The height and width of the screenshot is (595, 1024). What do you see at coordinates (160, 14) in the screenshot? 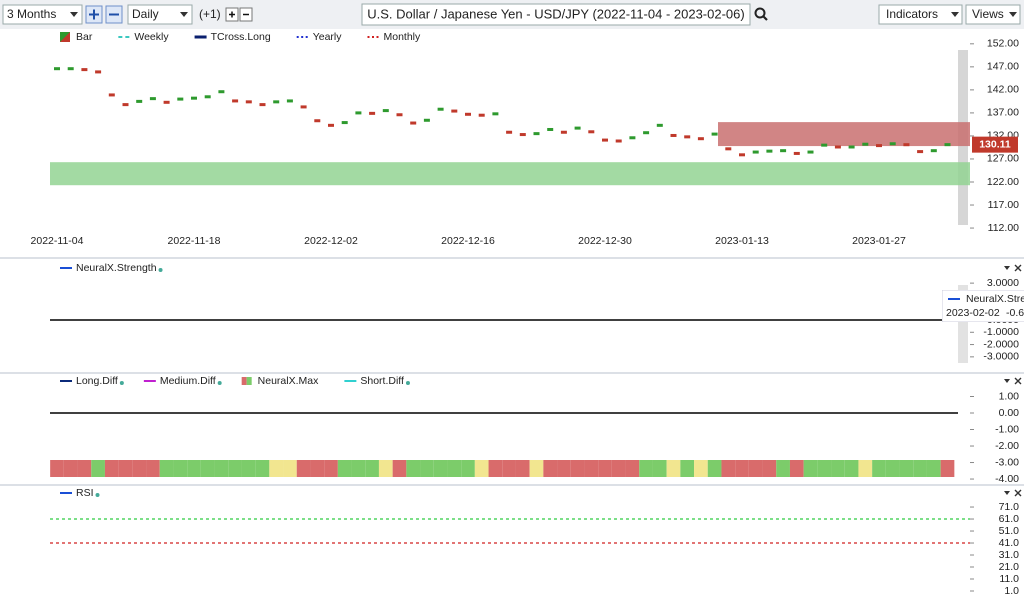
I see `interval-select` at bounding box center [160, 14].